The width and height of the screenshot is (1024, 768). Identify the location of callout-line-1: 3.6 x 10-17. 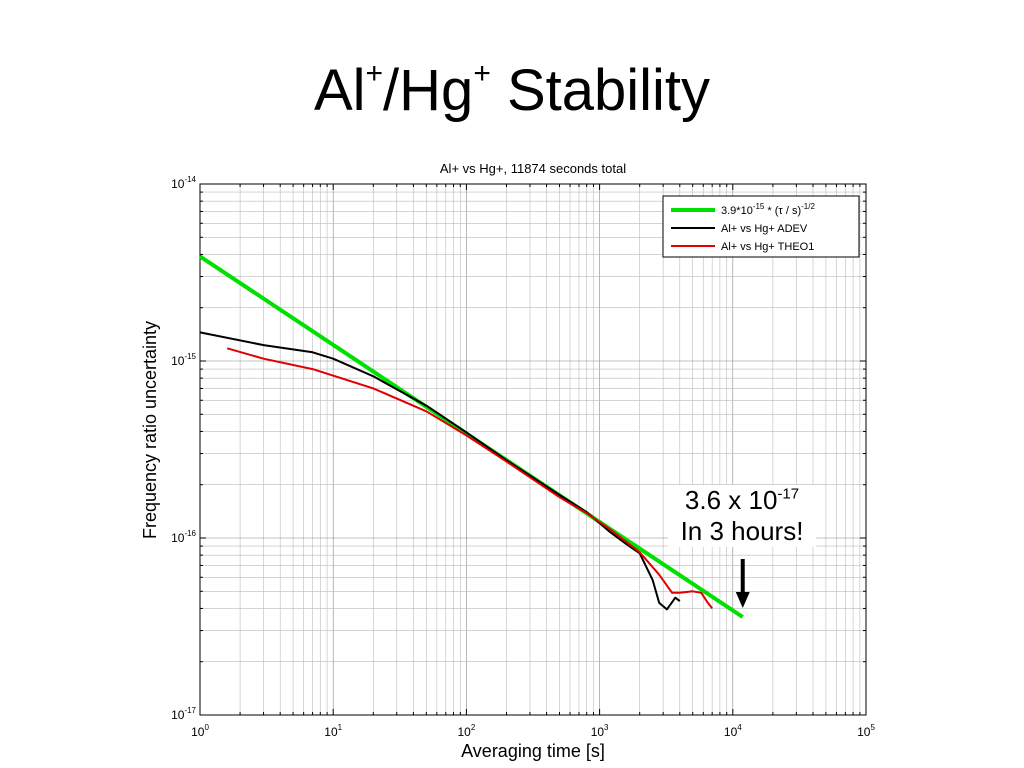
(742, 500).